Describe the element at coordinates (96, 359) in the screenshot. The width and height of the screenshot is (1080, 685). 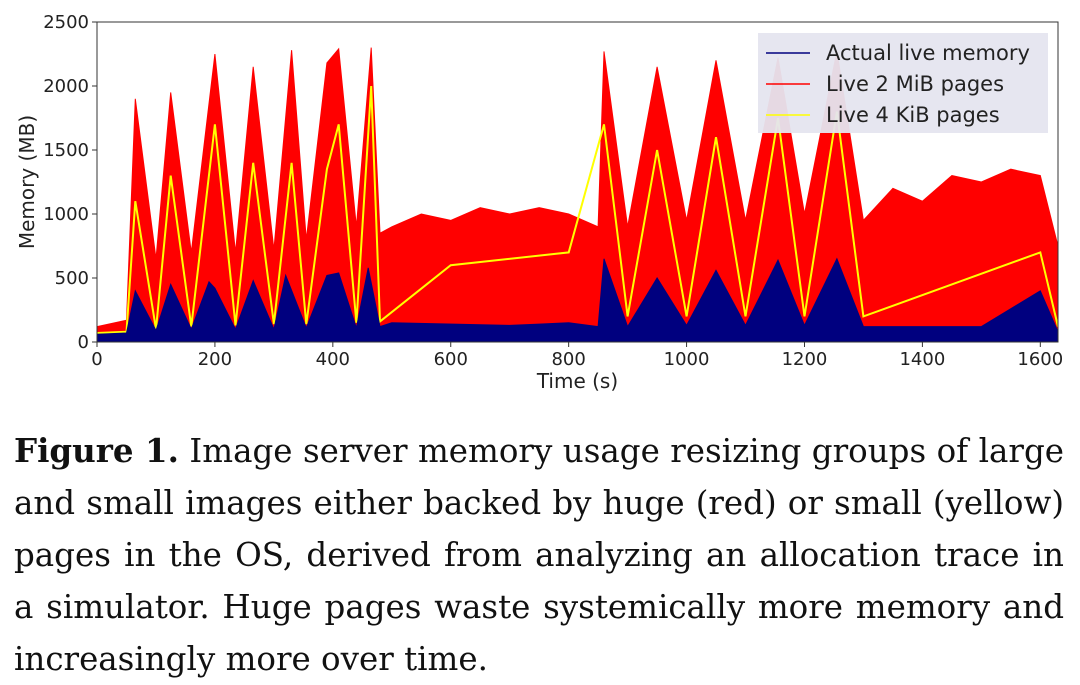
I see `x-tick-label: 0` at that location.